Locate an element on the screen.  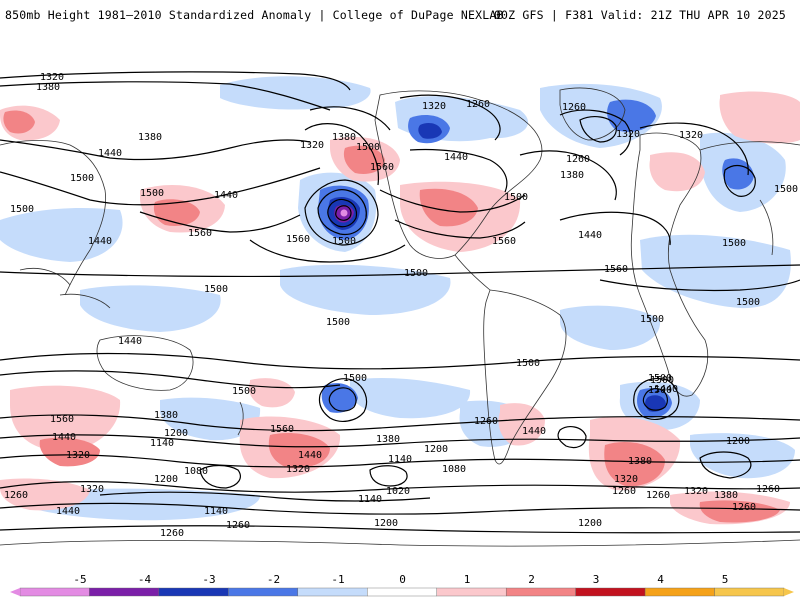
contour-1320-gl is located at coordinates (595, 132).